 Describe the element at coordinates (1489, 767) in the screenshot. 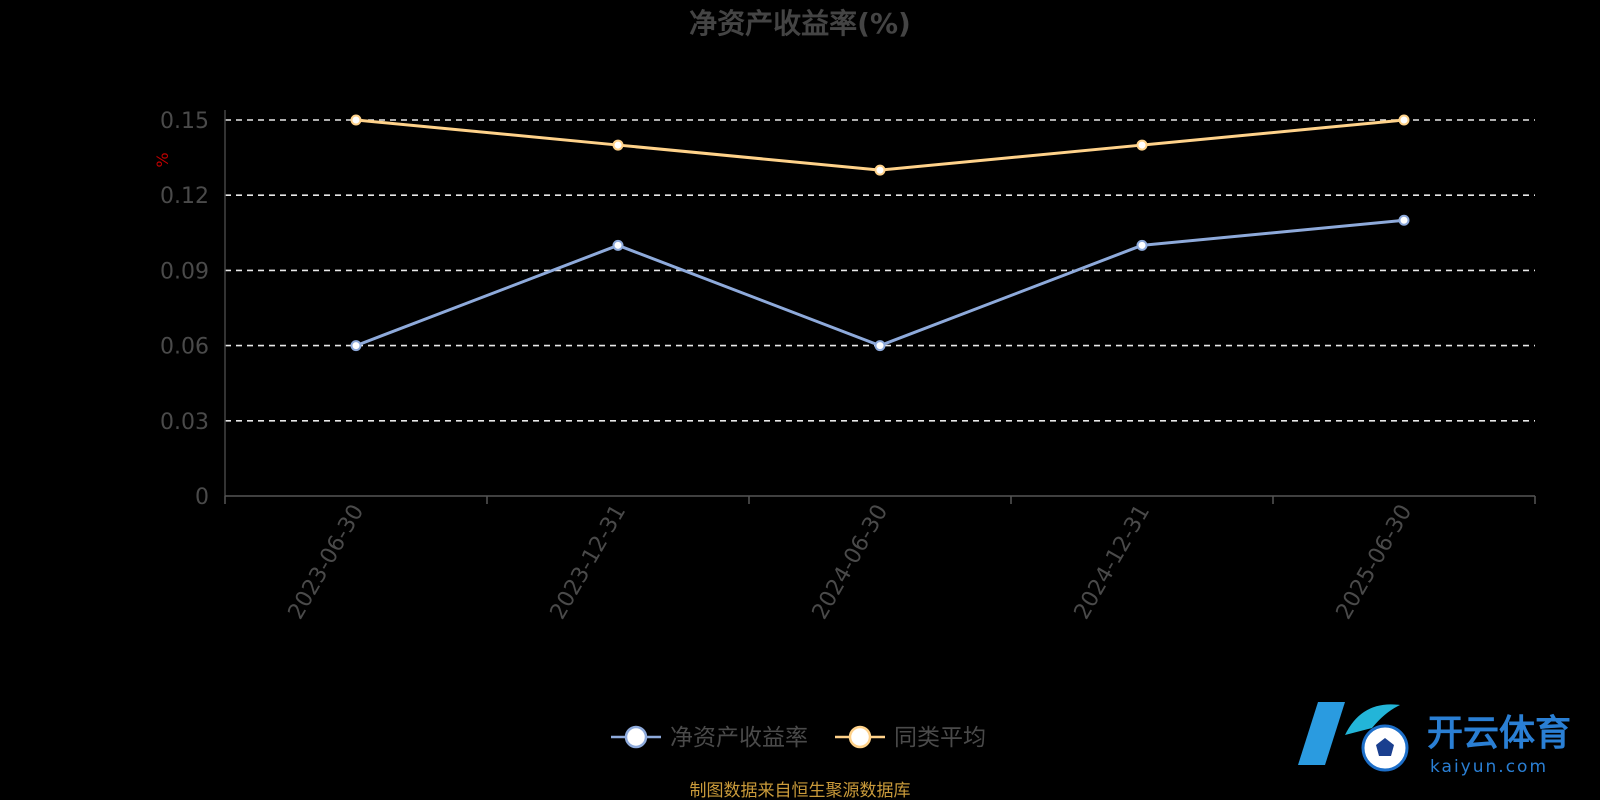

I see `watermark-domain: kaiyun.com` at that location.